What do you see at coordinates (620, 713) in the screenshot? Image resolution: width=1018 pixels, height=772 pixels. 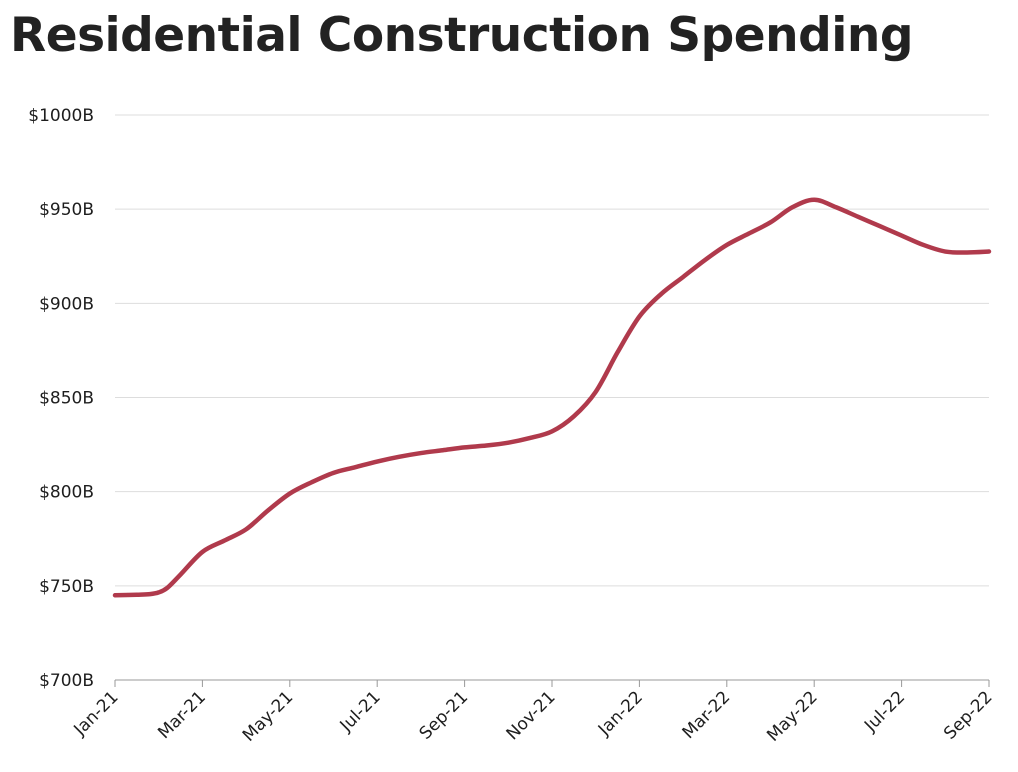 I see `x-tick-label: Jan-22` at bounding box center [620, 713].